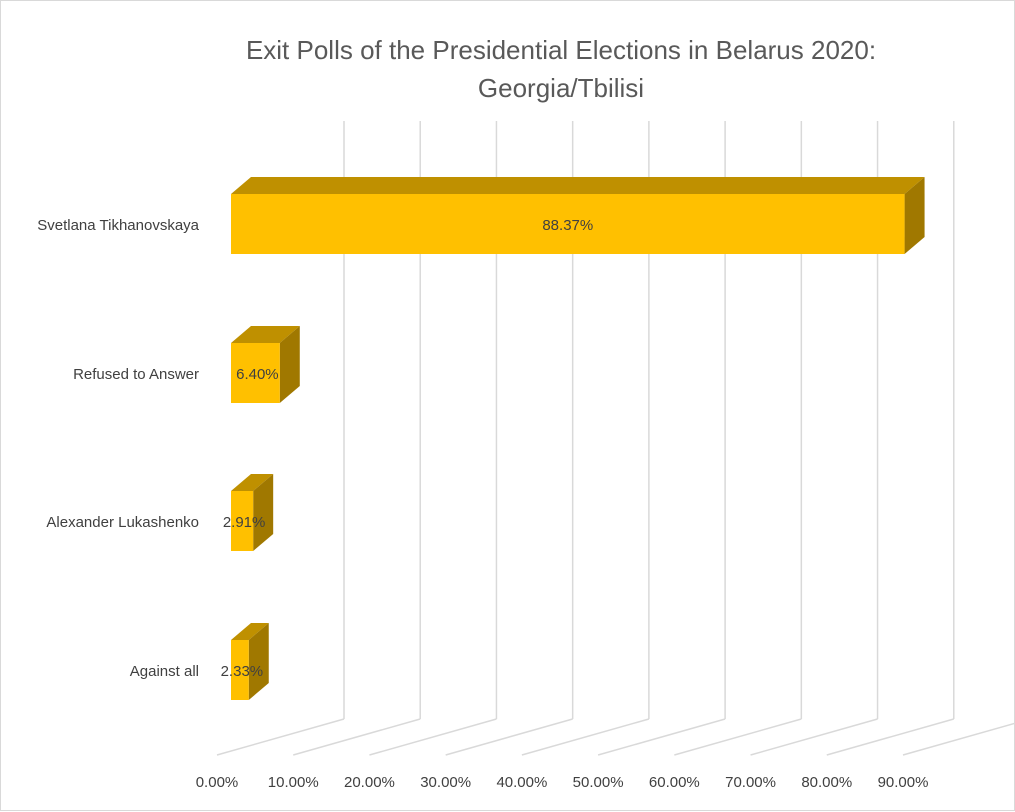 The image size is (1015, 812). Describe the element at coordinates (521, 782) in the screenshot. I see `x-tick-label: 40.00%` at that location.